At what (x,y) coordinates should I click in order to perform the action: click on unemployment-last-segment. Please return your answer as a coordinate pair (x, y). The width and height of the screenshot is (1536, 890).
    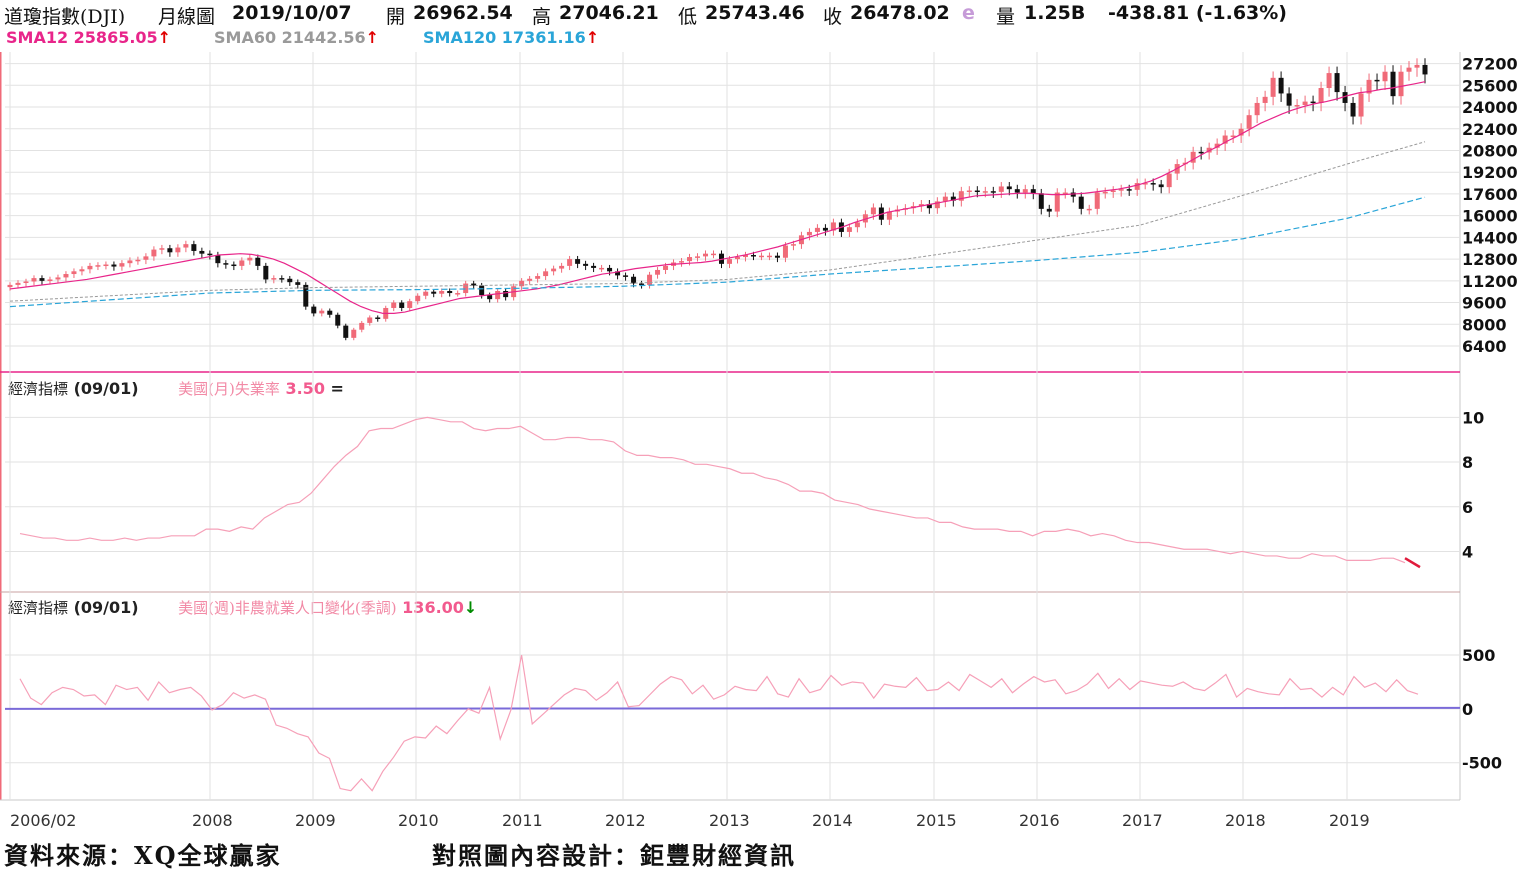
    Looking at the image, I should click on (1412, 563).